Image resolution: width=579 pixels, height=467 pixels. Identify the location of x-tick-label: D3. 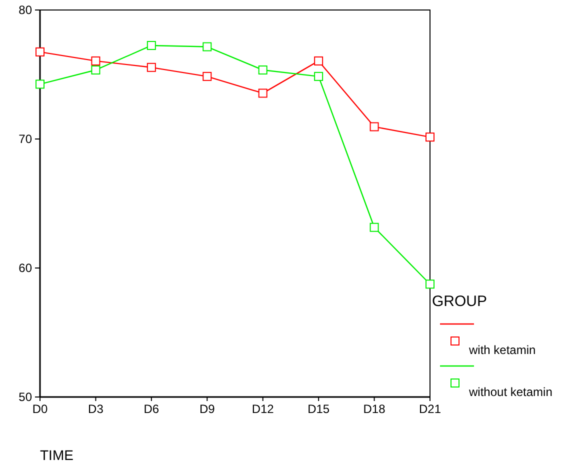
(96, 409).